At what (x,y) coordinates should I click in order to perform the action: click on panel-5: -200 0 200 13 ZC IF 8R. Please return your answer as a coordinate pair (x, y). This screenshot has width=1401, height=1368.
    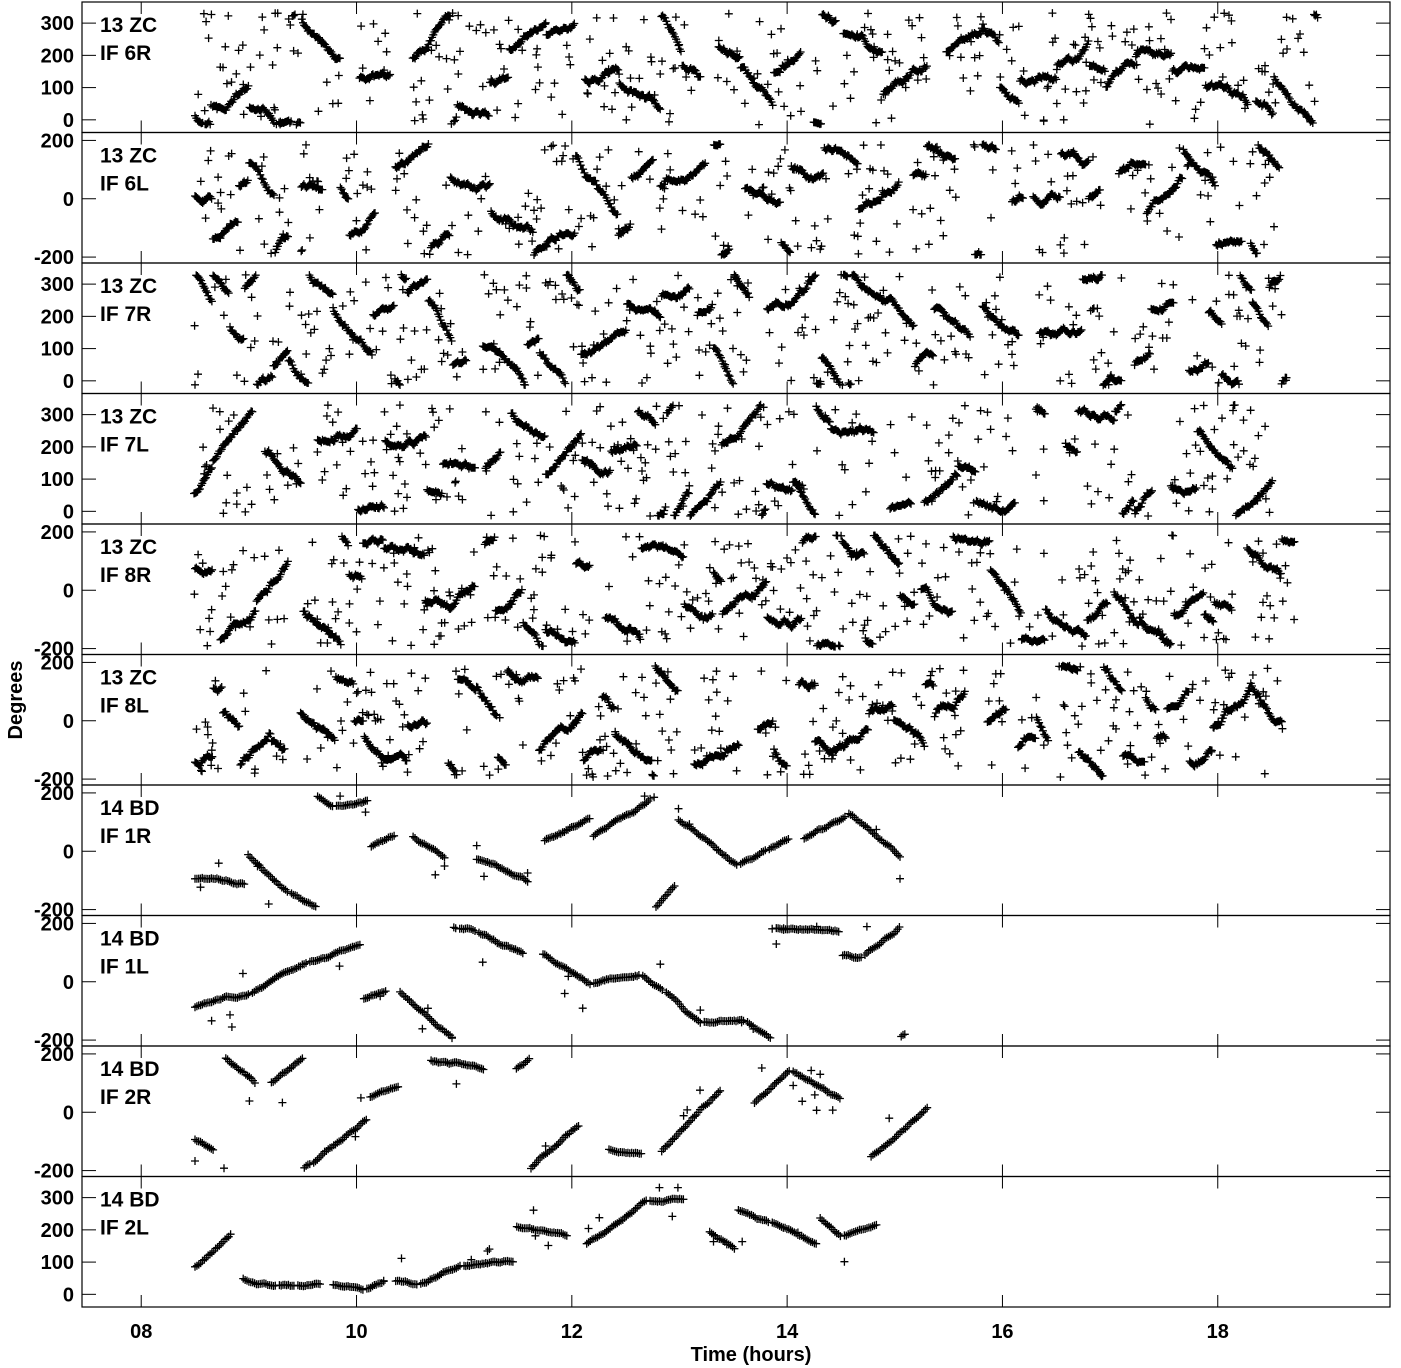
    Looking at the image, I should click on (712, 591).